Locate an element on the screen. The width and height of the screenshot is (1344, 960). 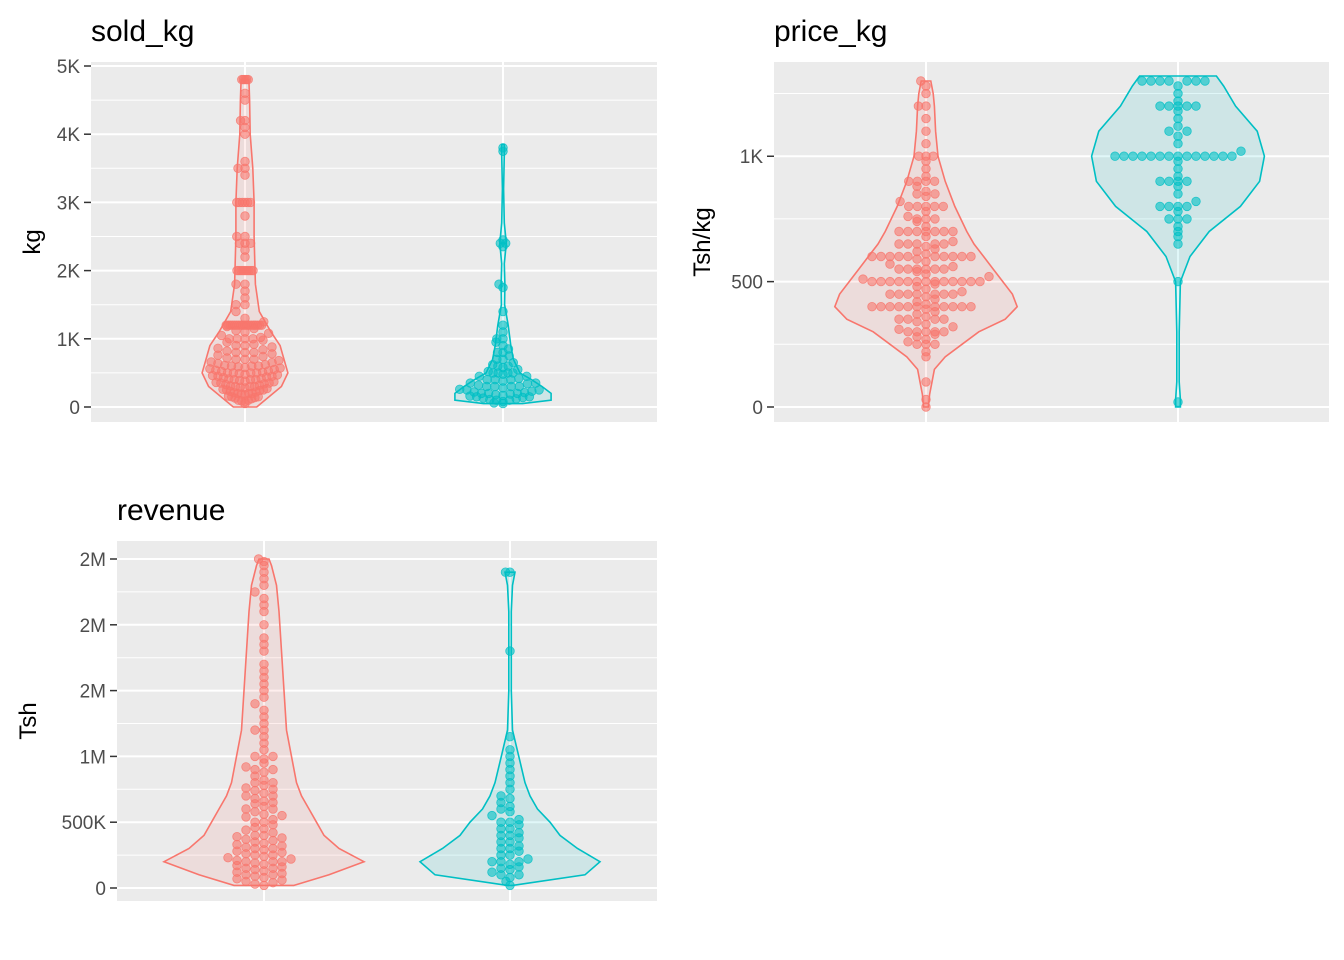
y-axis-ticks: 0 1K 2K 3K 4K 5K is located at coordinates (74, 238).